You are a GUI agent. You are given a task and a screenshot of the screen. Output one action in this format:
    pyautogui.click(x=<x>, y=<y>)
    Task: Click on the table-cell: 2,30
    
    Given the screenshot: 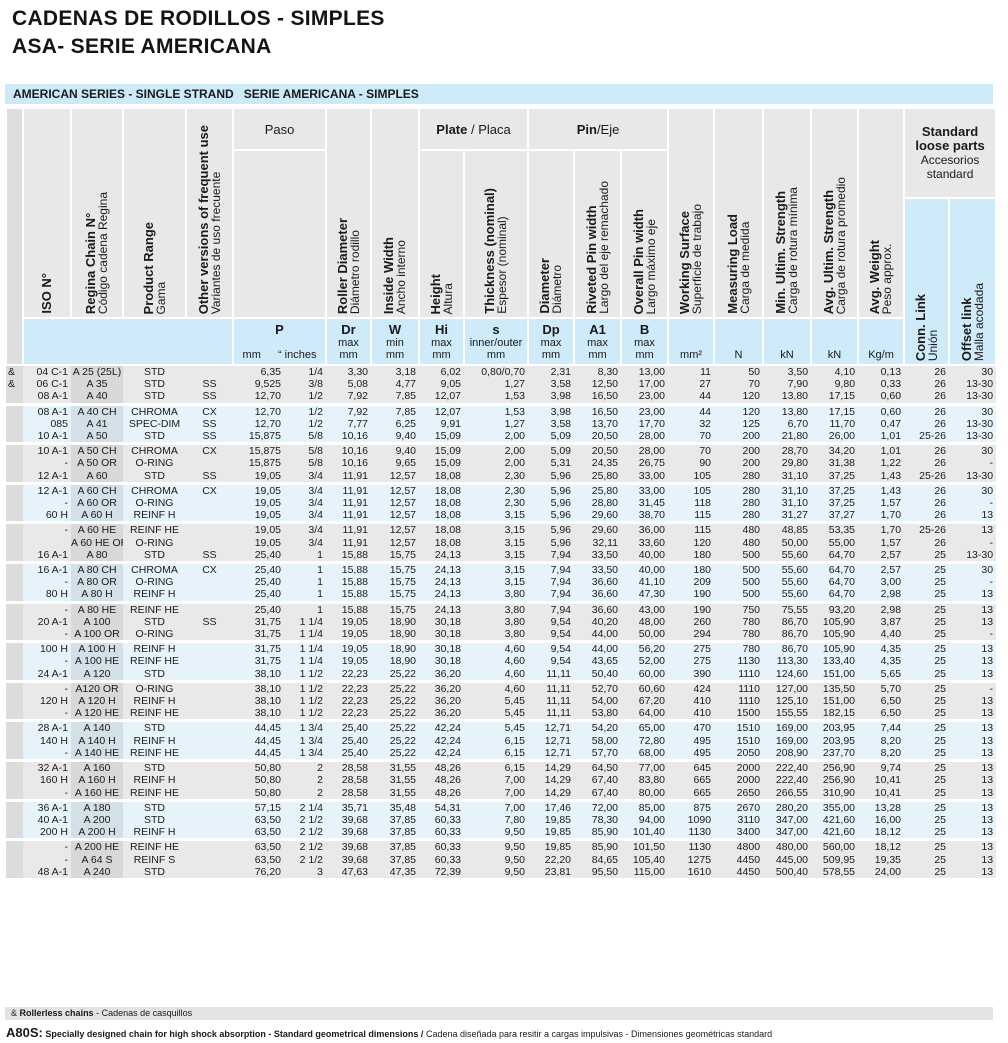 What is the action you would take?
    pyautogui.click(x=496, y=503)
    